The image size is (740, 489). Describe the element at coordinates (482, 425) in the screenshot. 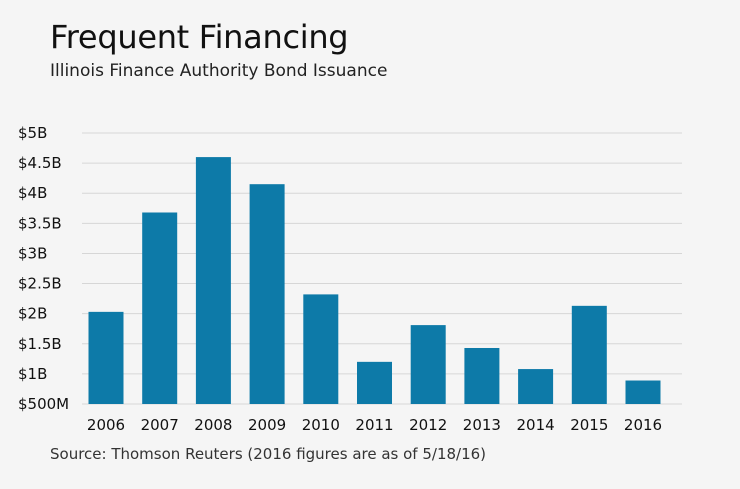

I see `x-tick-label: 2013` at that location.